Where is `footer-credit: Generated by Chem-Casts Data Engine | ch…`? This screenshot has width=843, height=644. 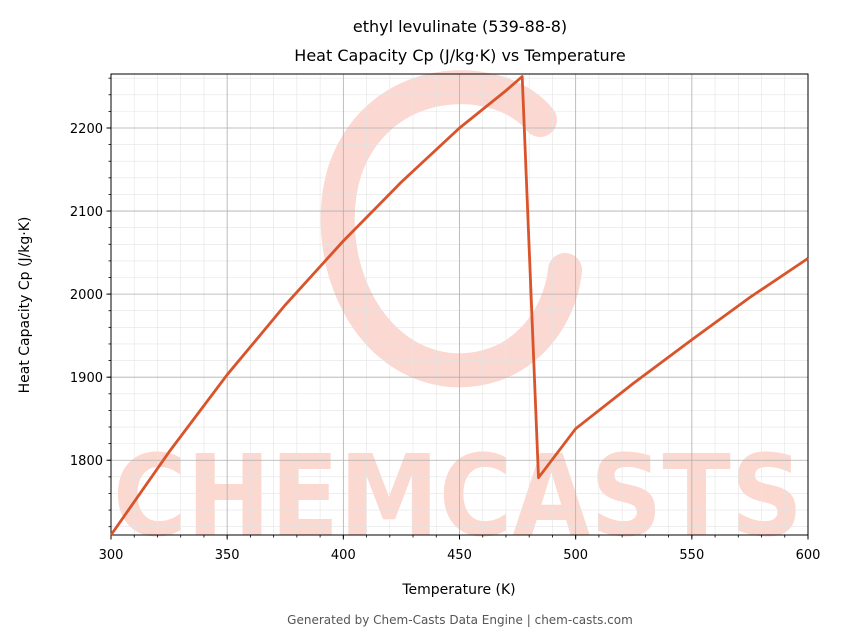 footer-credit: Generated by Chem-Casts Data Engine | ch… is located at coordinates (460, 620).